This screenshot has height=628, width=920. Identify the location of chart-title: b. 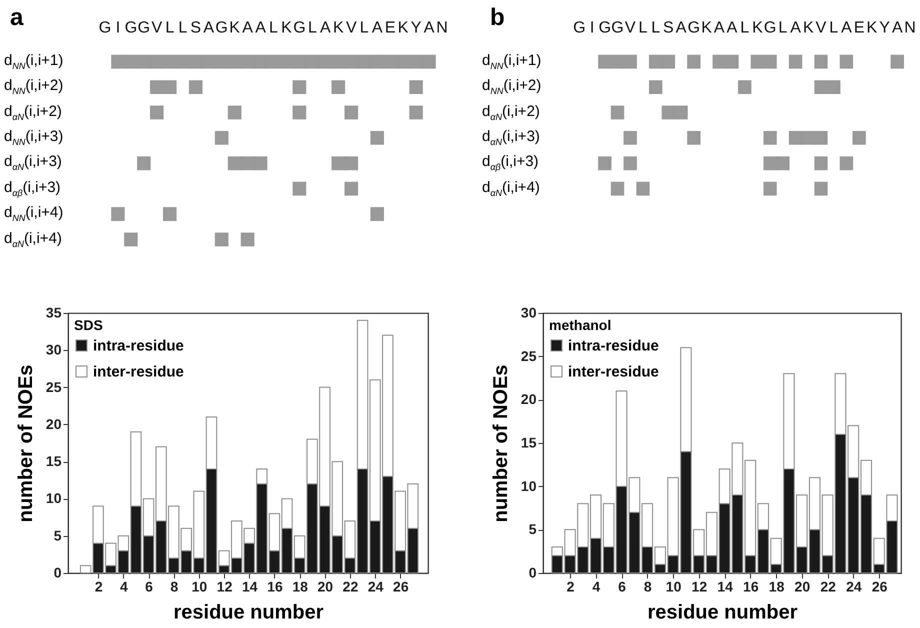
(497, 18).